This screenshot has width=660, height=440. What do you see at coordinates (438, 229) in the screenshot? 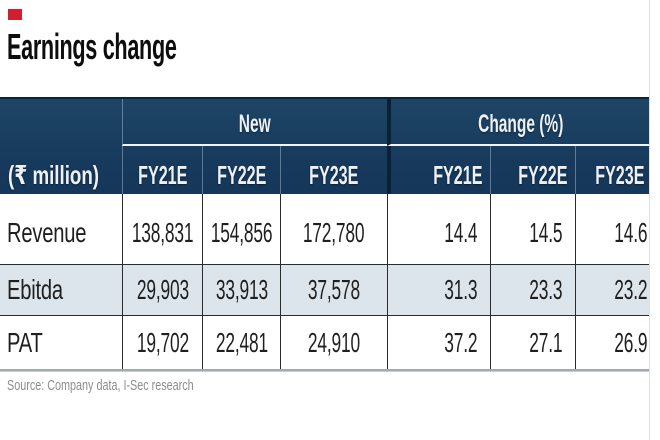
I see `revenue-change-fy21e: 14.4` at bounding box center [438, 229].